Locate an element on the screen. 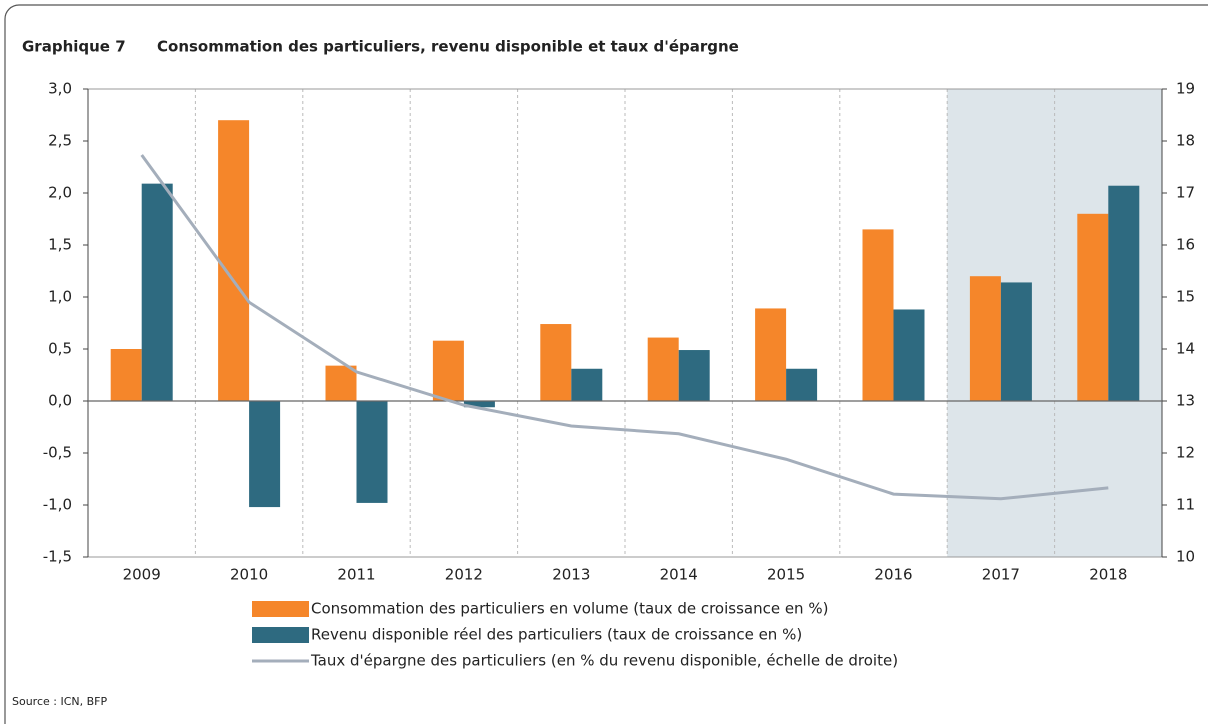 Image resolution: width=1208 pixels, height=724 pixels. y2-tick-label: 14 is located at coordinates (1185, 349).